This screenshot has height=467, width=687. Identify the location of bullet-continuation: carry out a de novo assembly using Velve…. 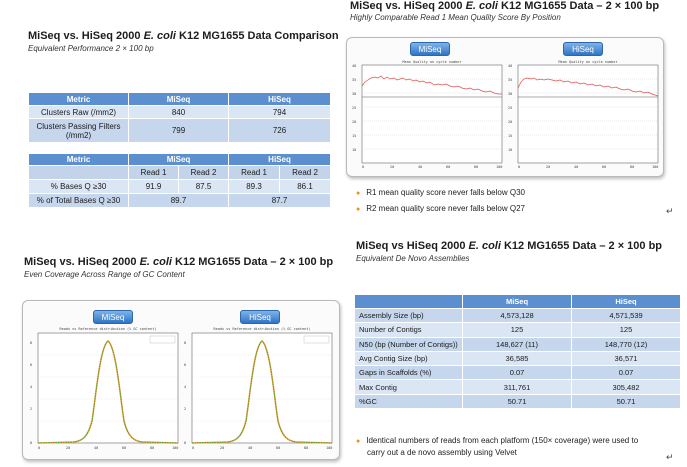
(442, 452).